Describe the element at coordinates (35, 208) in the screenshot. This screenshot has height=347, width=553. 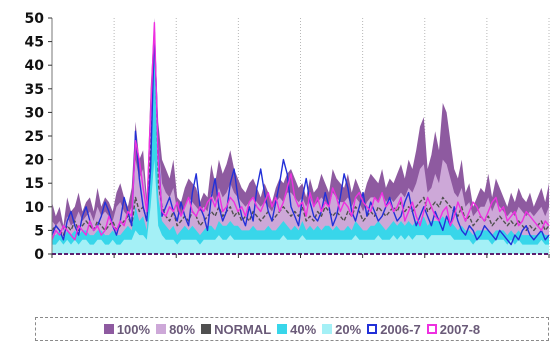
I see `y-tick-label: 10` at that location.